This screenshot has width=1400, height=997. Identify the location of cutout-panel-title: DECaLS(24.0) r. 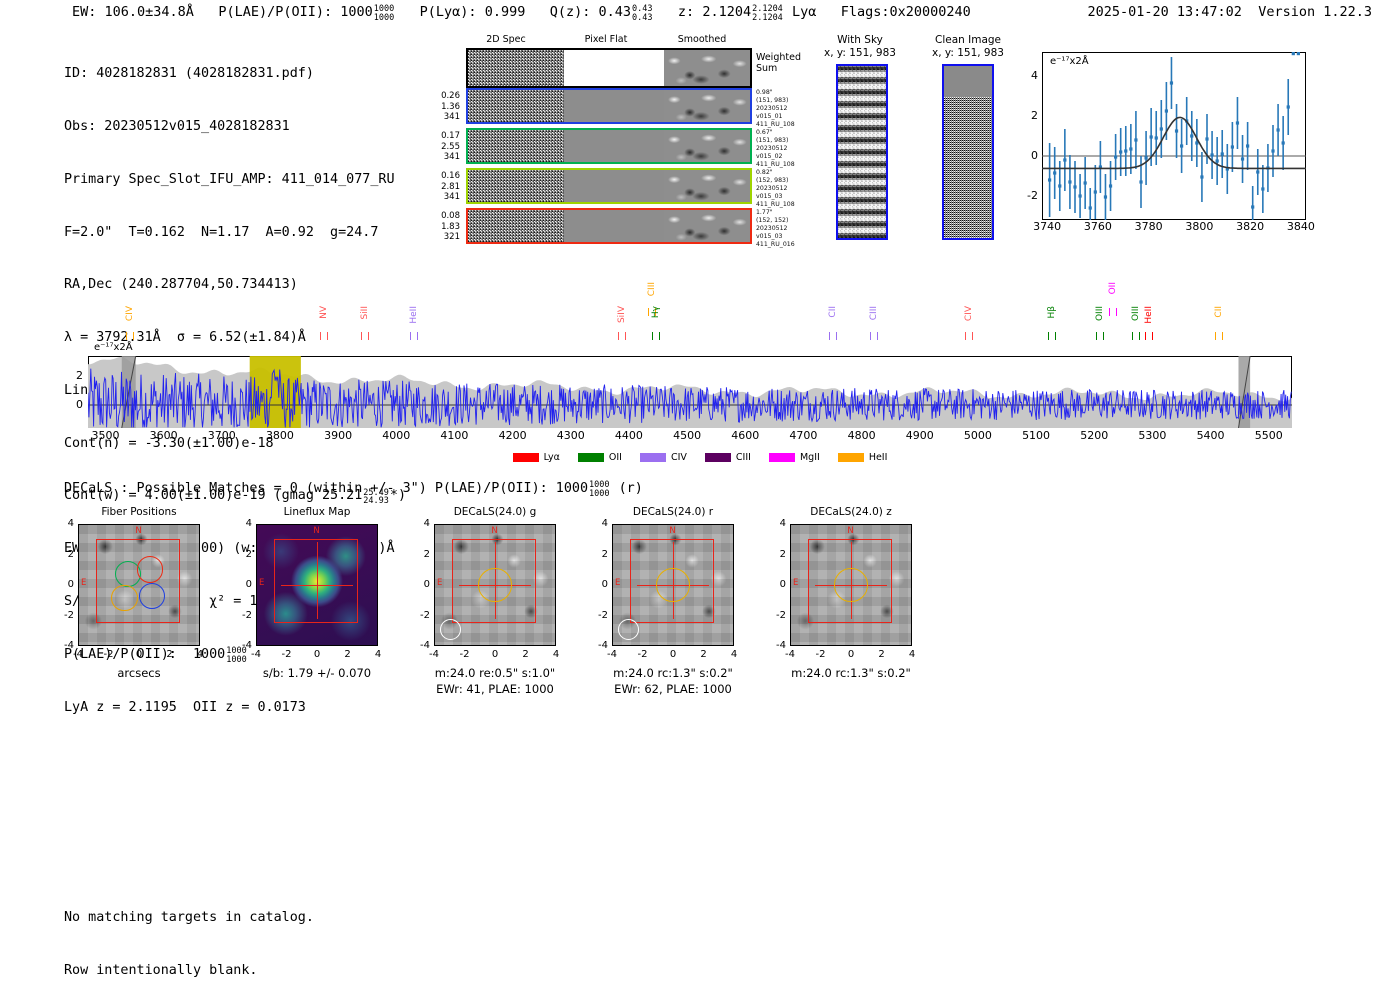
(673, 512).